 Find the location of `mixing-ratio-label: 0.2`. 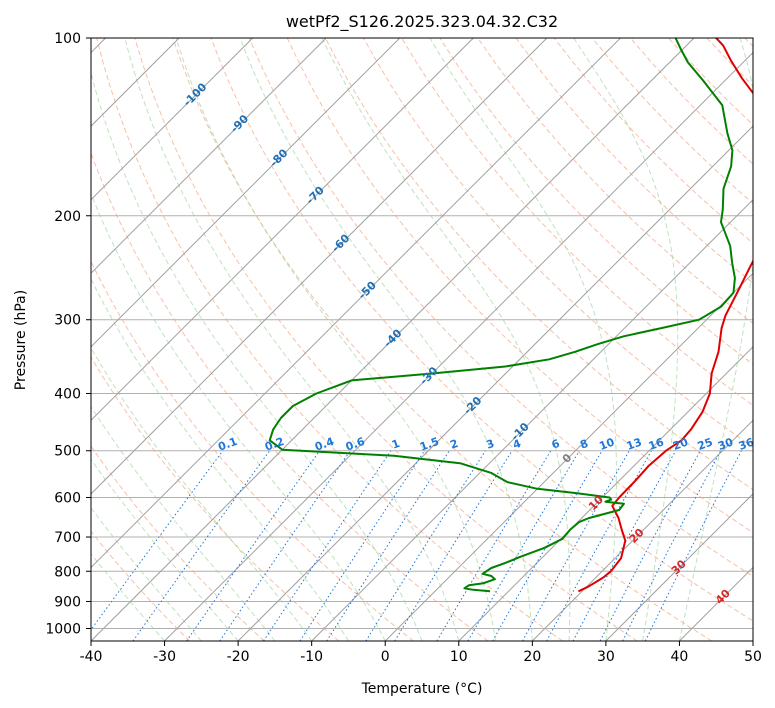

mixing-ratio-label: 0.2 is located at coordinates (274, 444).